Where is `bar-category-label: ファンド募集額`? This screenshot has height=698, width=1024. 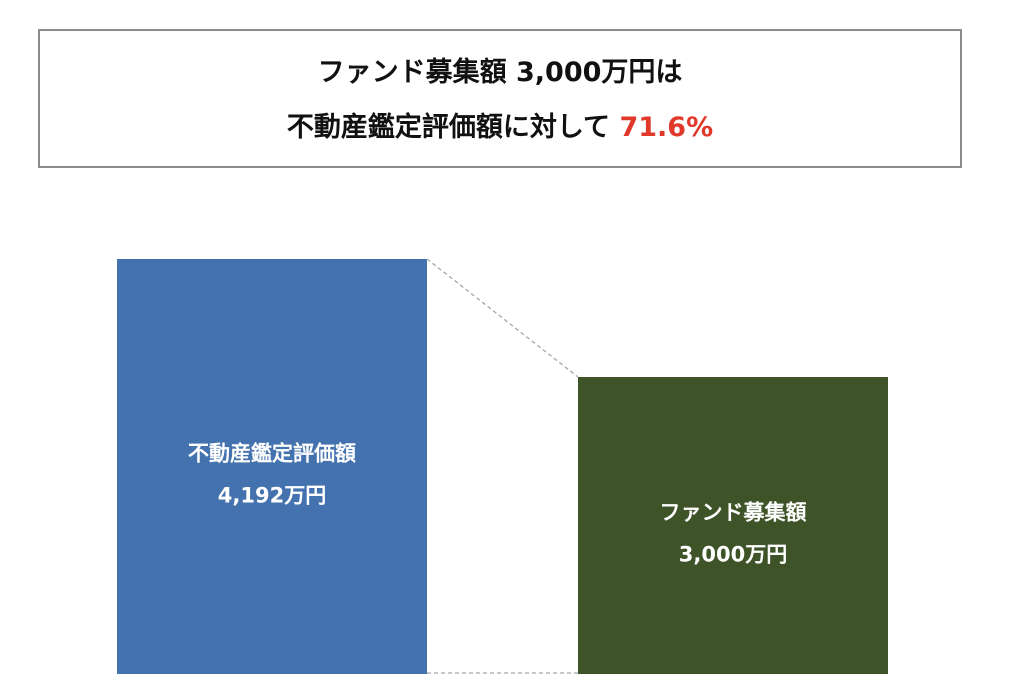 bar-category-label: ファンド募集額 is located at coordinates (733, 513).